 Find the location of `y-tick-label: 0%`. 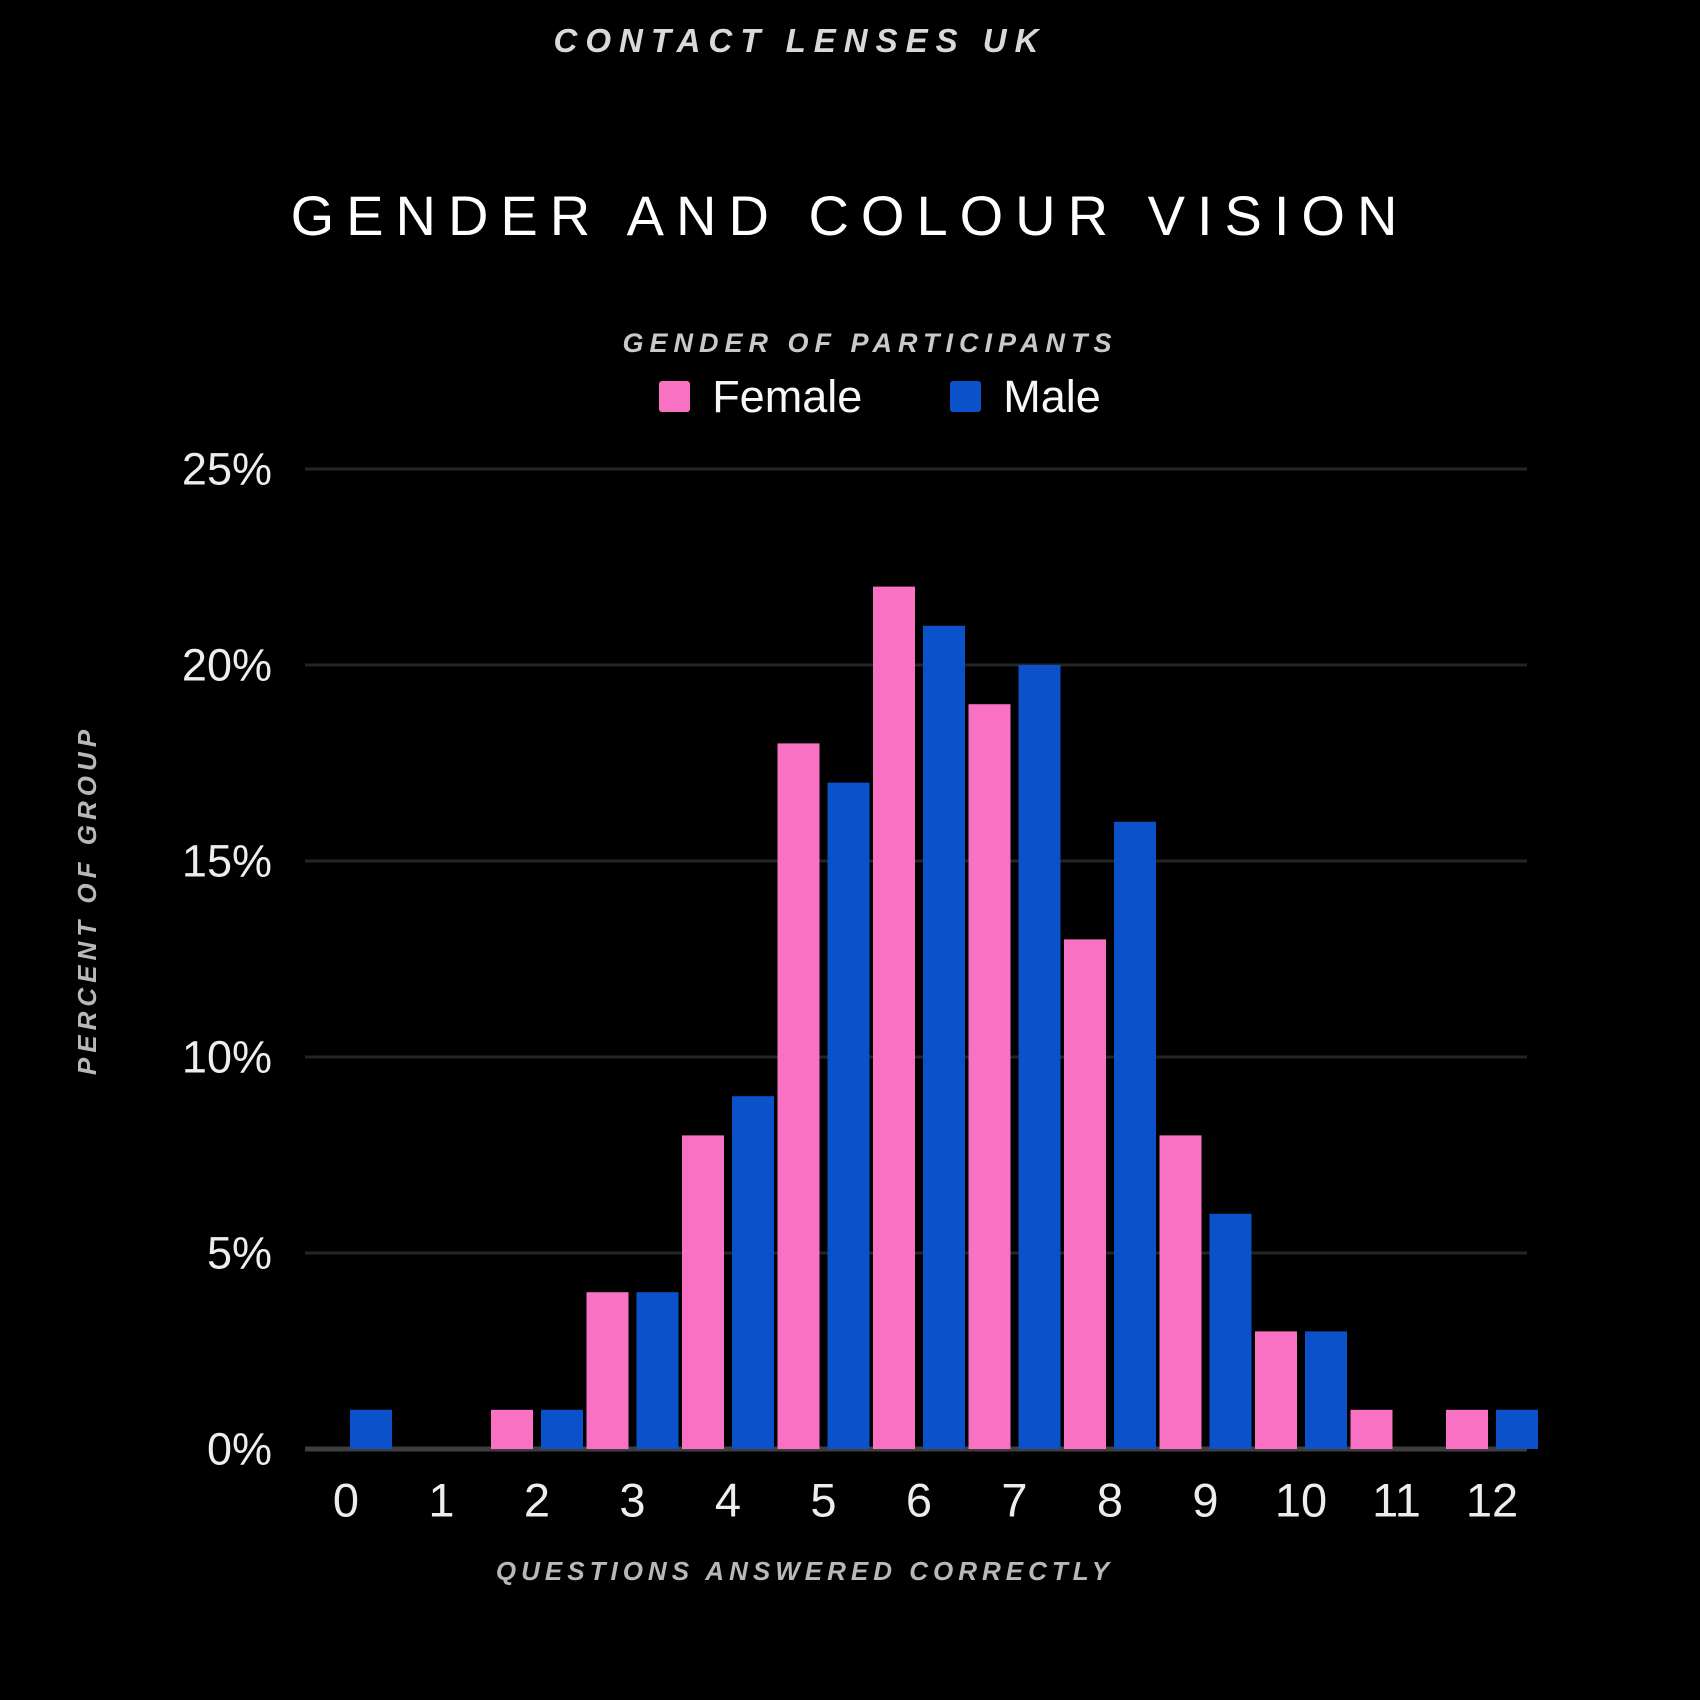

y-tick-label: 0% is located at coordinates (239, 1449).